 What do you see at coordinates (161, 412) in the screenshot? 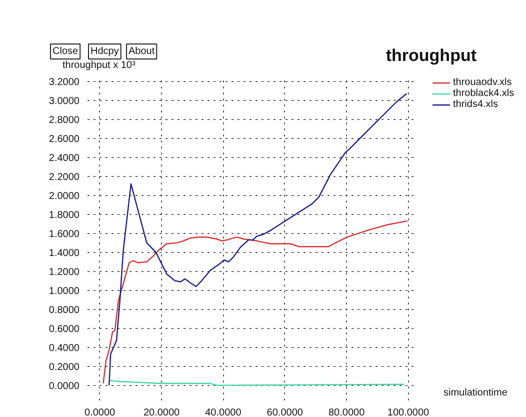
I see `x-tick-label: 20.0000` at bounding box center [161, 412].